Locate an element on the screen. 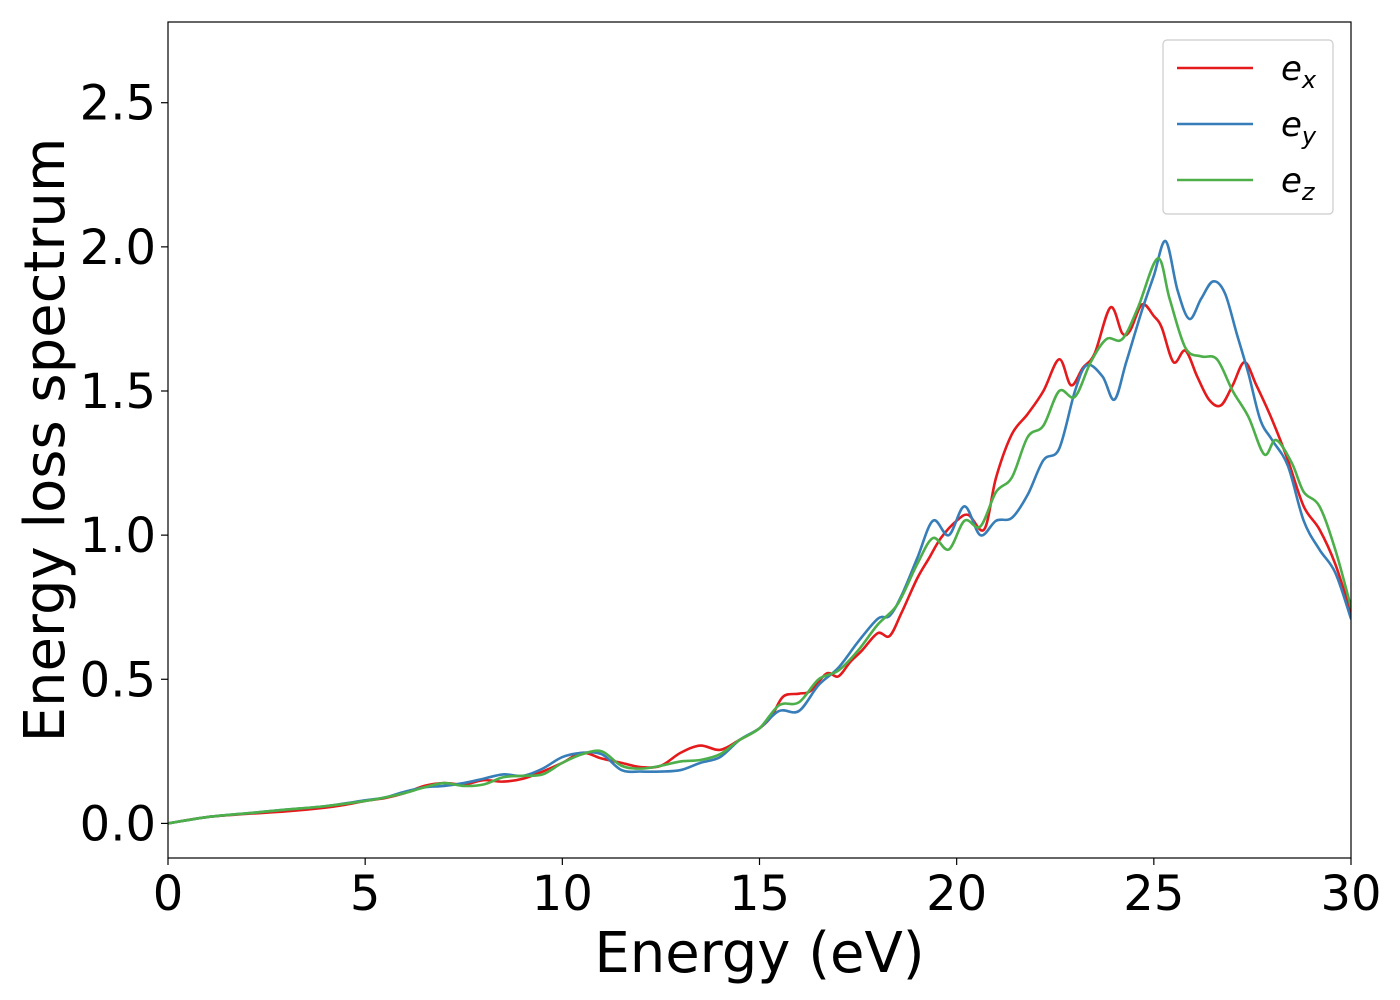 The width and height of the screenshot is (1400, 1000). legend-box is located at coordinates (1248, 127).